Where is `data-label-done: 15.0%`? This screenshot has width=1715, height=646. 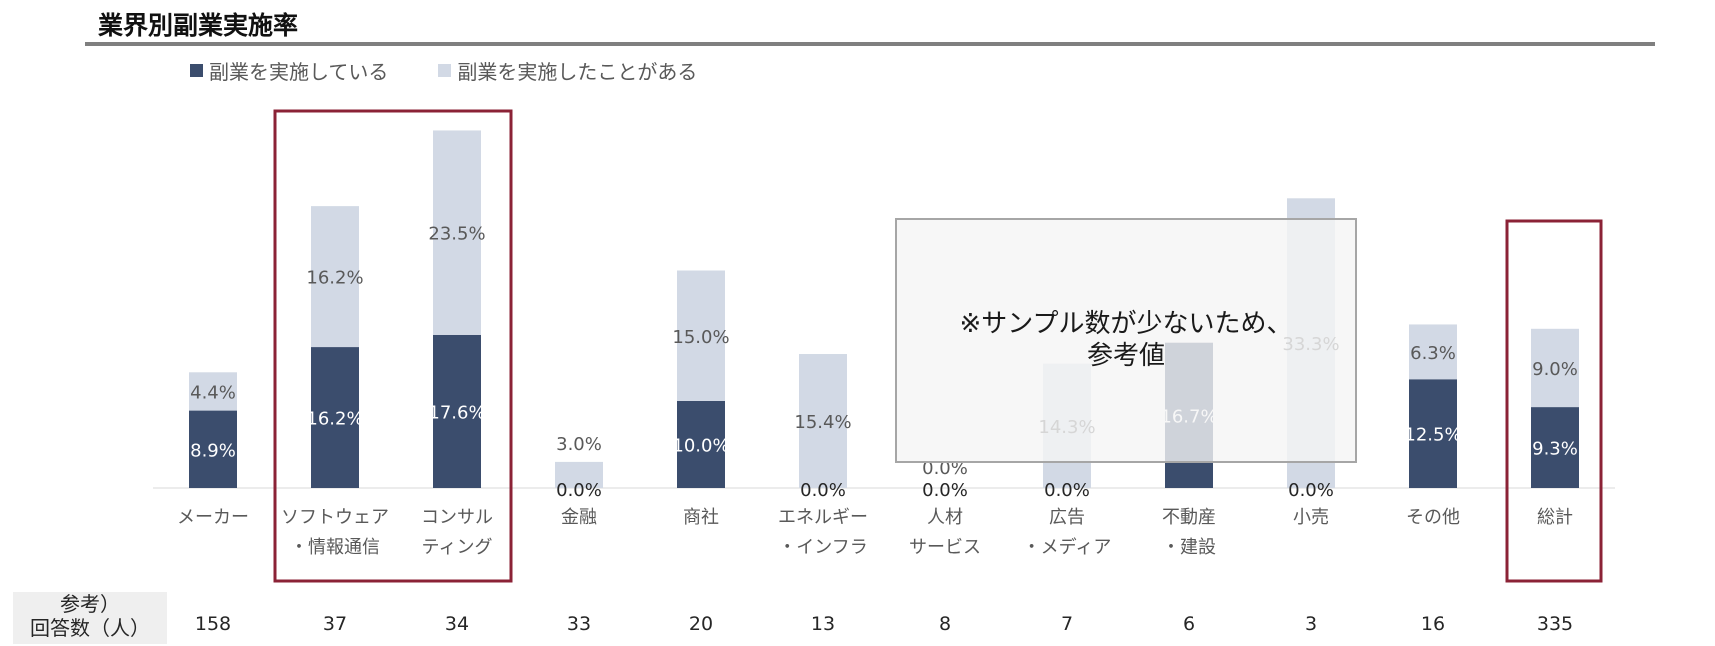
data-label-done: 15.0% is located at coordinates (700, 337).